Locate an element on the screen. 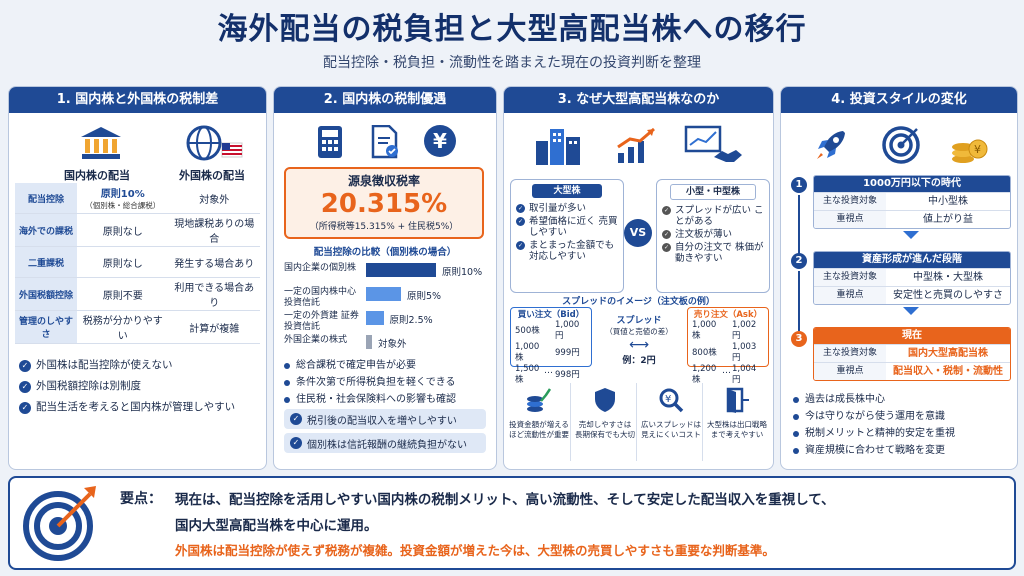  bar-row: 外国企業の株式 対象外 is located at coordinates (389, 343).